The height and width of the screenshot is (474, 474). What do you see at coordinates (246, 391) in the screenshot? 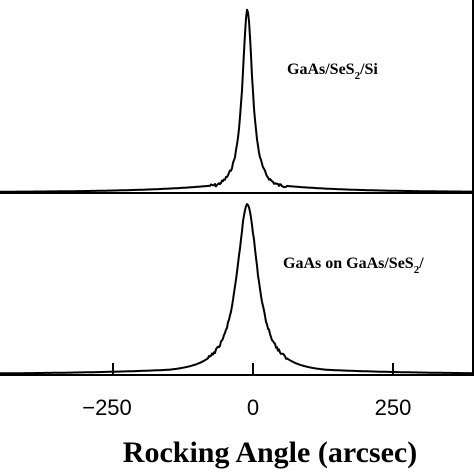
I see `x-axis-ticks: −250 0 250` at bounding box center [246, 391].